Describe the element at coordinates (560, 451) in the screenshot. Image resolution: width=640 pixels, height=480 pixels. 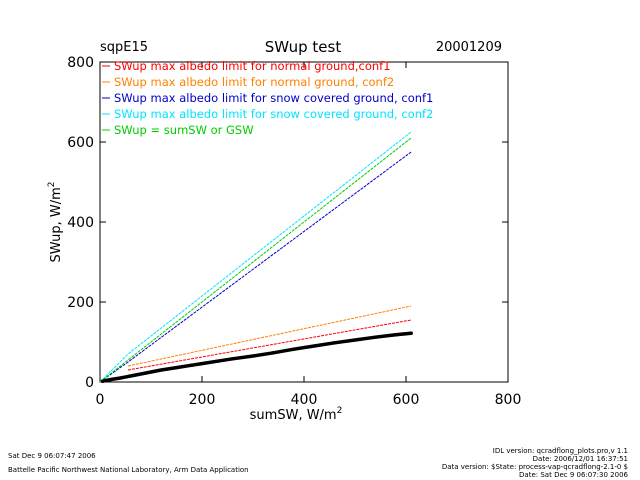
I see `footer-idl-version: IDL version: qcradflong_plots.pro,v 1.1` at that location.